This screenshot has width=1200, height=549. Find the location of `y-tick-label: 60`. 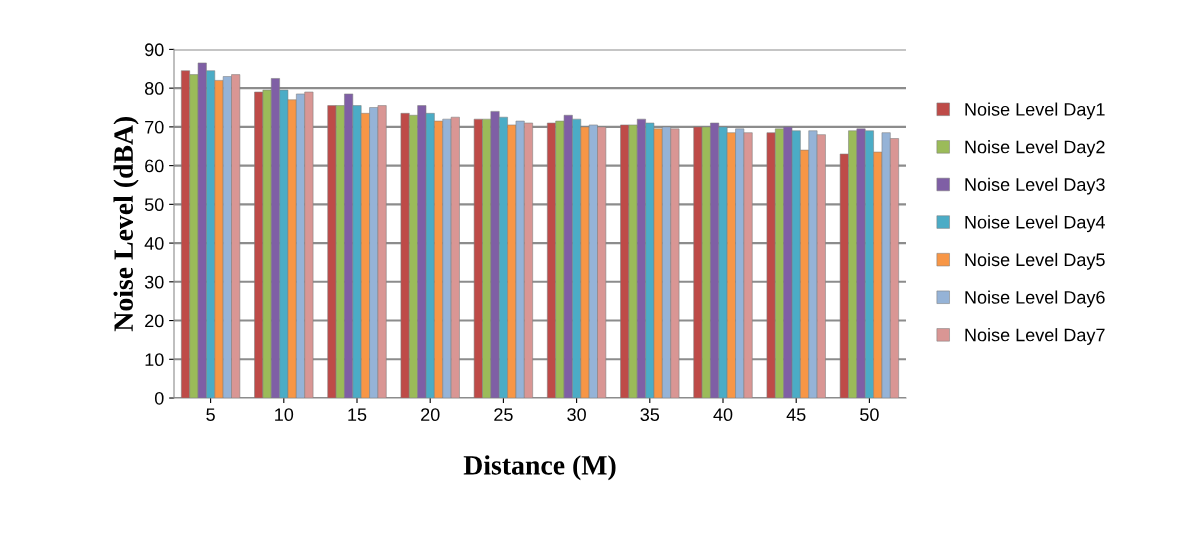

y-tick-label: 60 is located at coordinates (154, 166).